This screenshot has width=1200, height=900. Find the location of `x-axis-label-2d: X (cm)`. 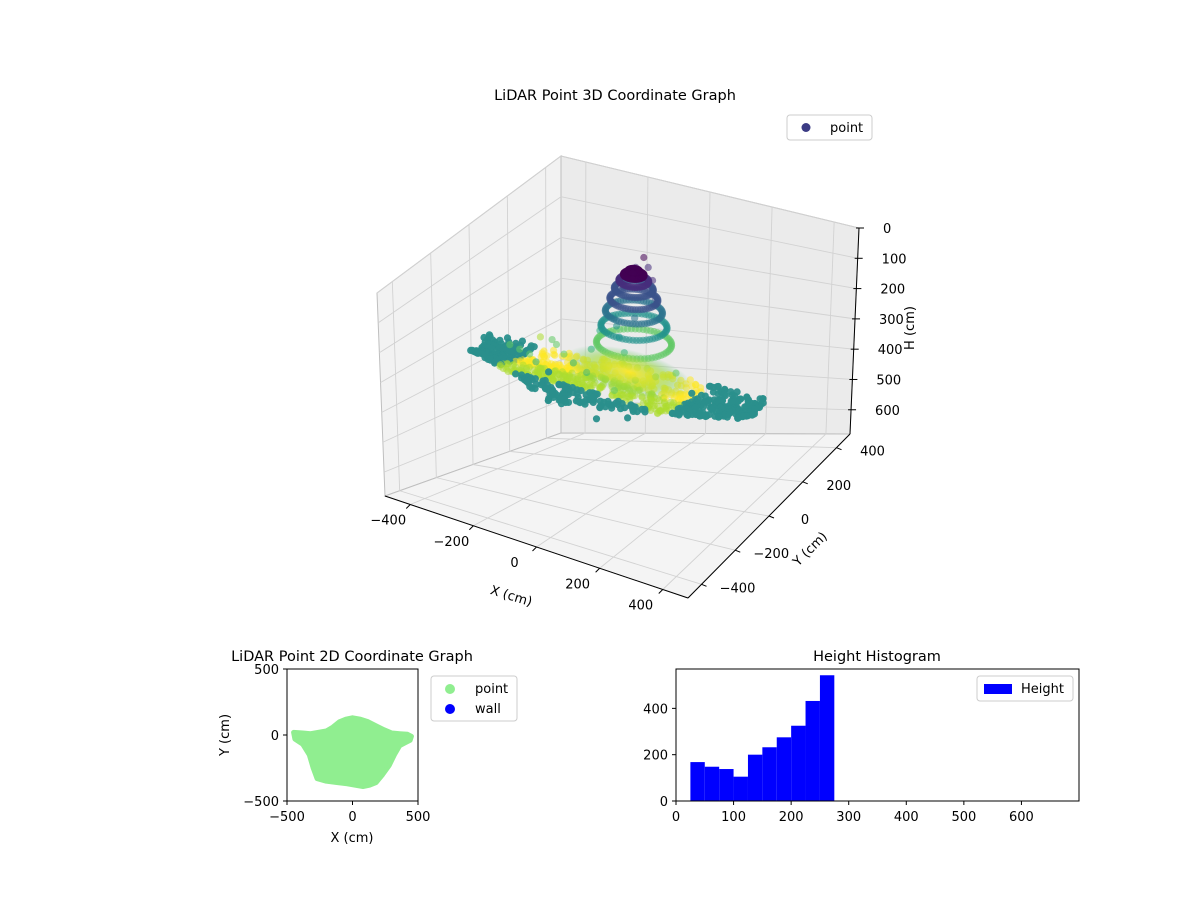

x-axis-label-2d: X (cm) is located at coordinates (352, 838).